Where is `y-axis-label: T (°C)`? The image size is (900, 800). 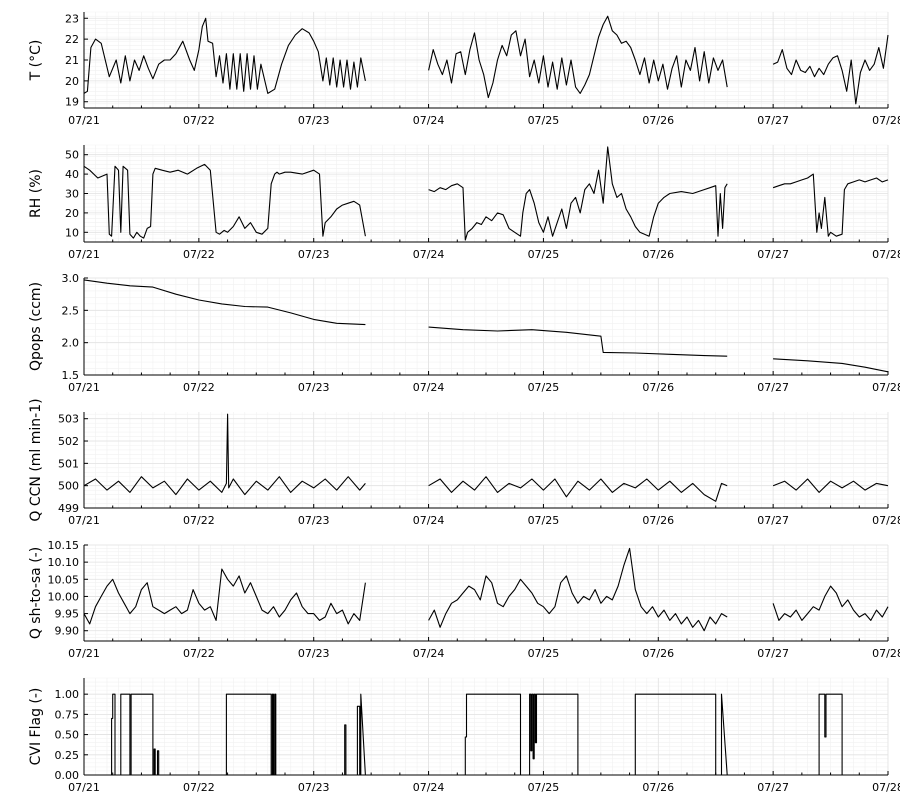
y-axis-label: T (°C) is located at coordinates (36, 61).